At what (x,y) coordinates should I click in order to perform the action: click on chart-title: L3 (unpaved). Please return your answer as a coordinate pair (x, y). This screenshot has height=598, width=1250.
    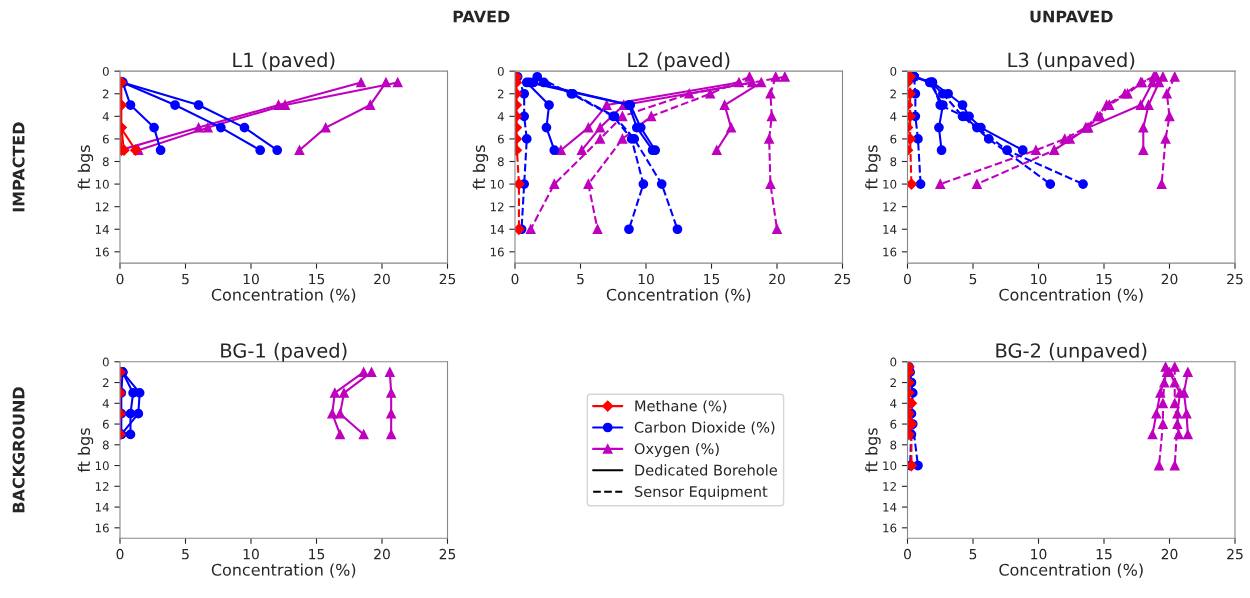
    Looking at the image, I should click on (1071, 62).